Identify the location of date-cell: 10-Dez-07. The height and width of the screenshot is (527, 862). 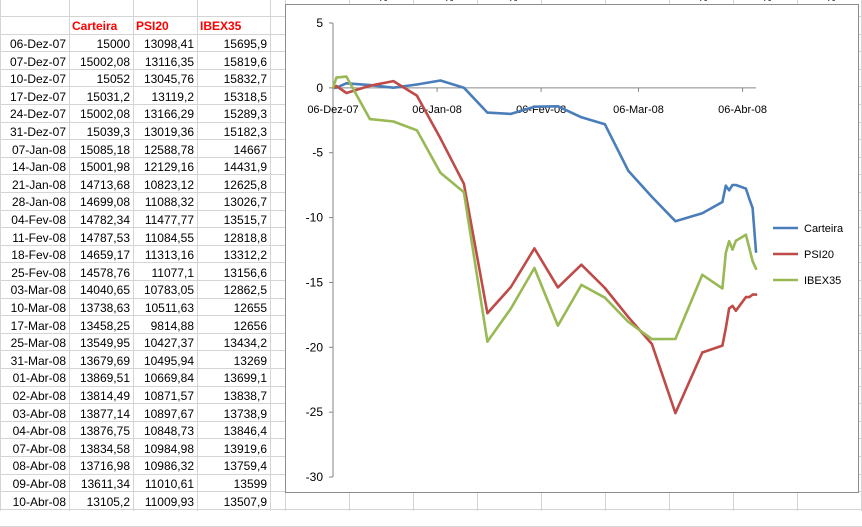
(37, 79).